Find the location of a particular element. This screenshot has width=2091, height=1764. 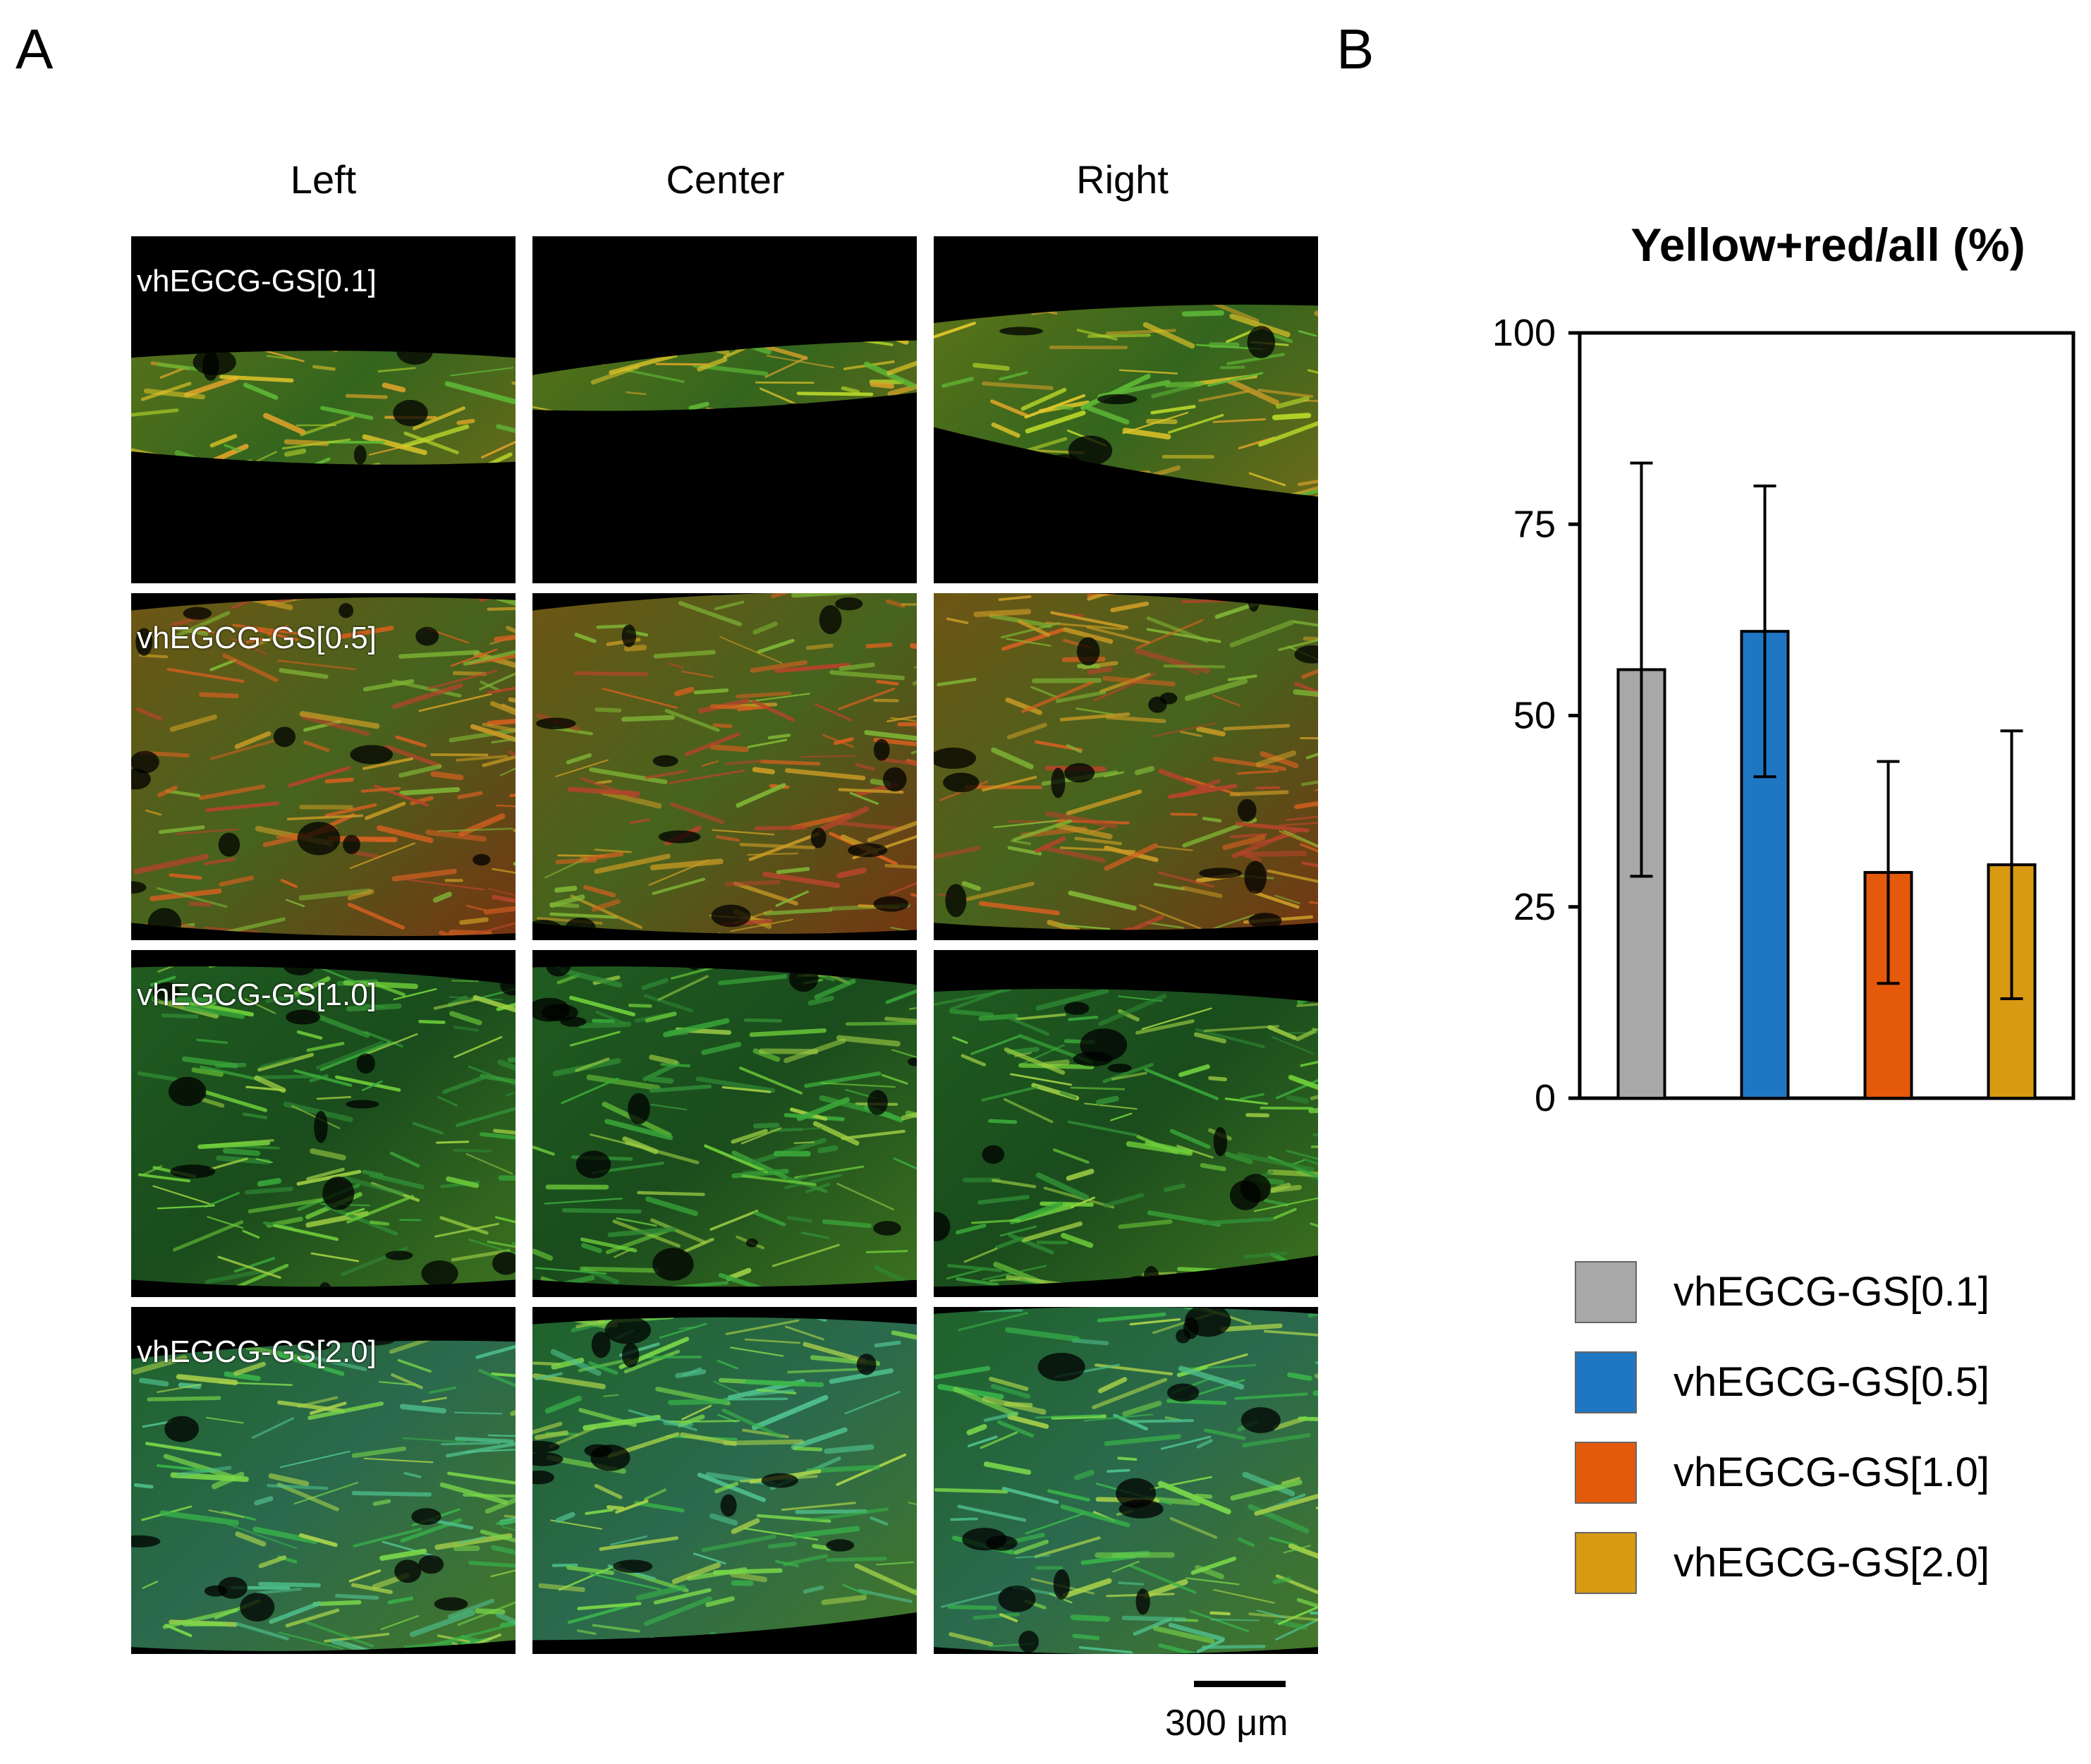

bar is located at coordinates (1765, 865).